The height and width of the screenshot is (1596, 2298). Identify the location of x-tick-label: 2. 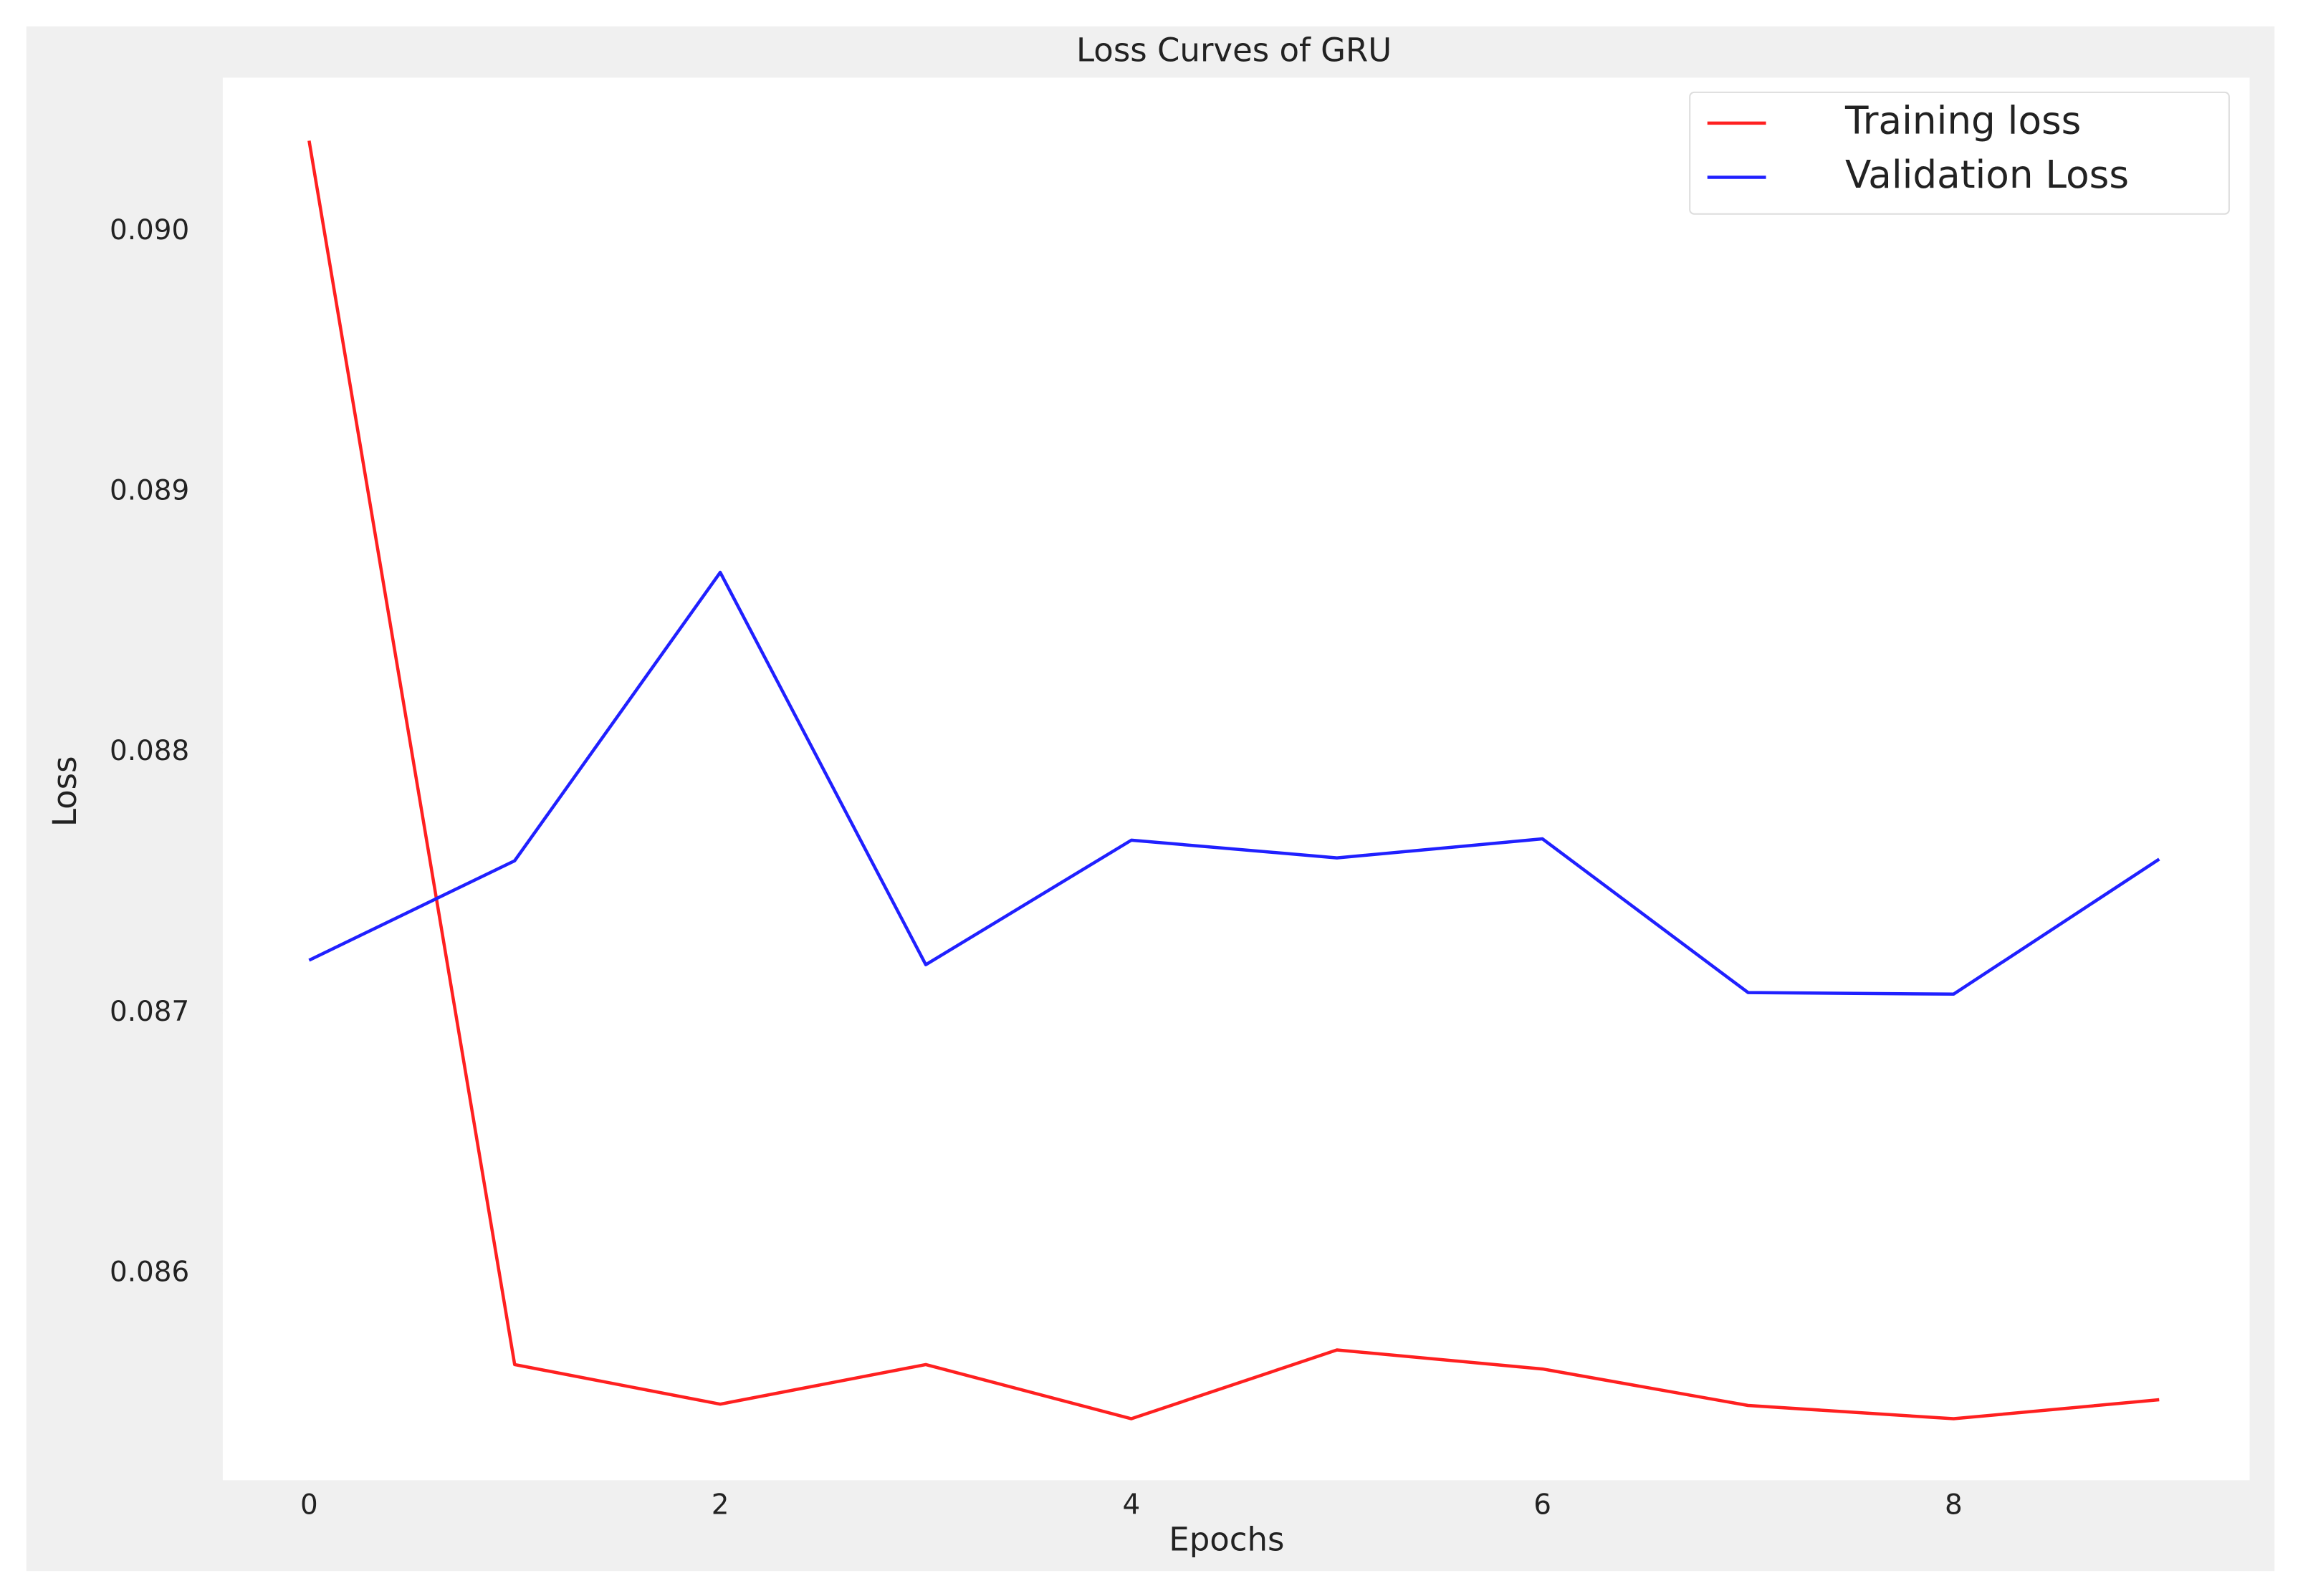
(720, 1506).